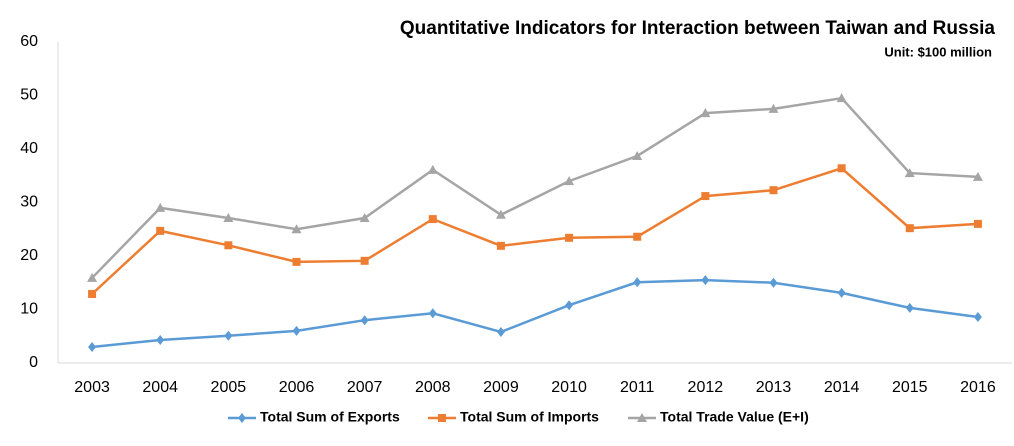 The image size is (1014, 446). What do you see at coordinates (29, 95) in the screenshot?
I see `y-tick-label: 50` at bounding box center [29, 95].